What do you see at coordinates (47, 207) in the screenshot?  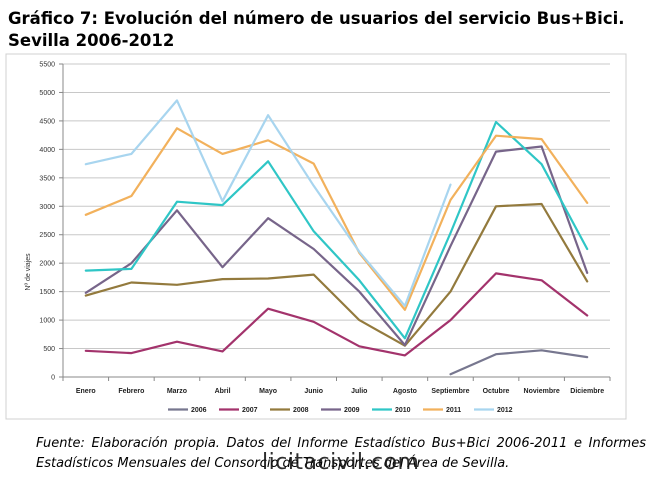 I see `y-tick-label: 3000` at bounding box center [47, 207].